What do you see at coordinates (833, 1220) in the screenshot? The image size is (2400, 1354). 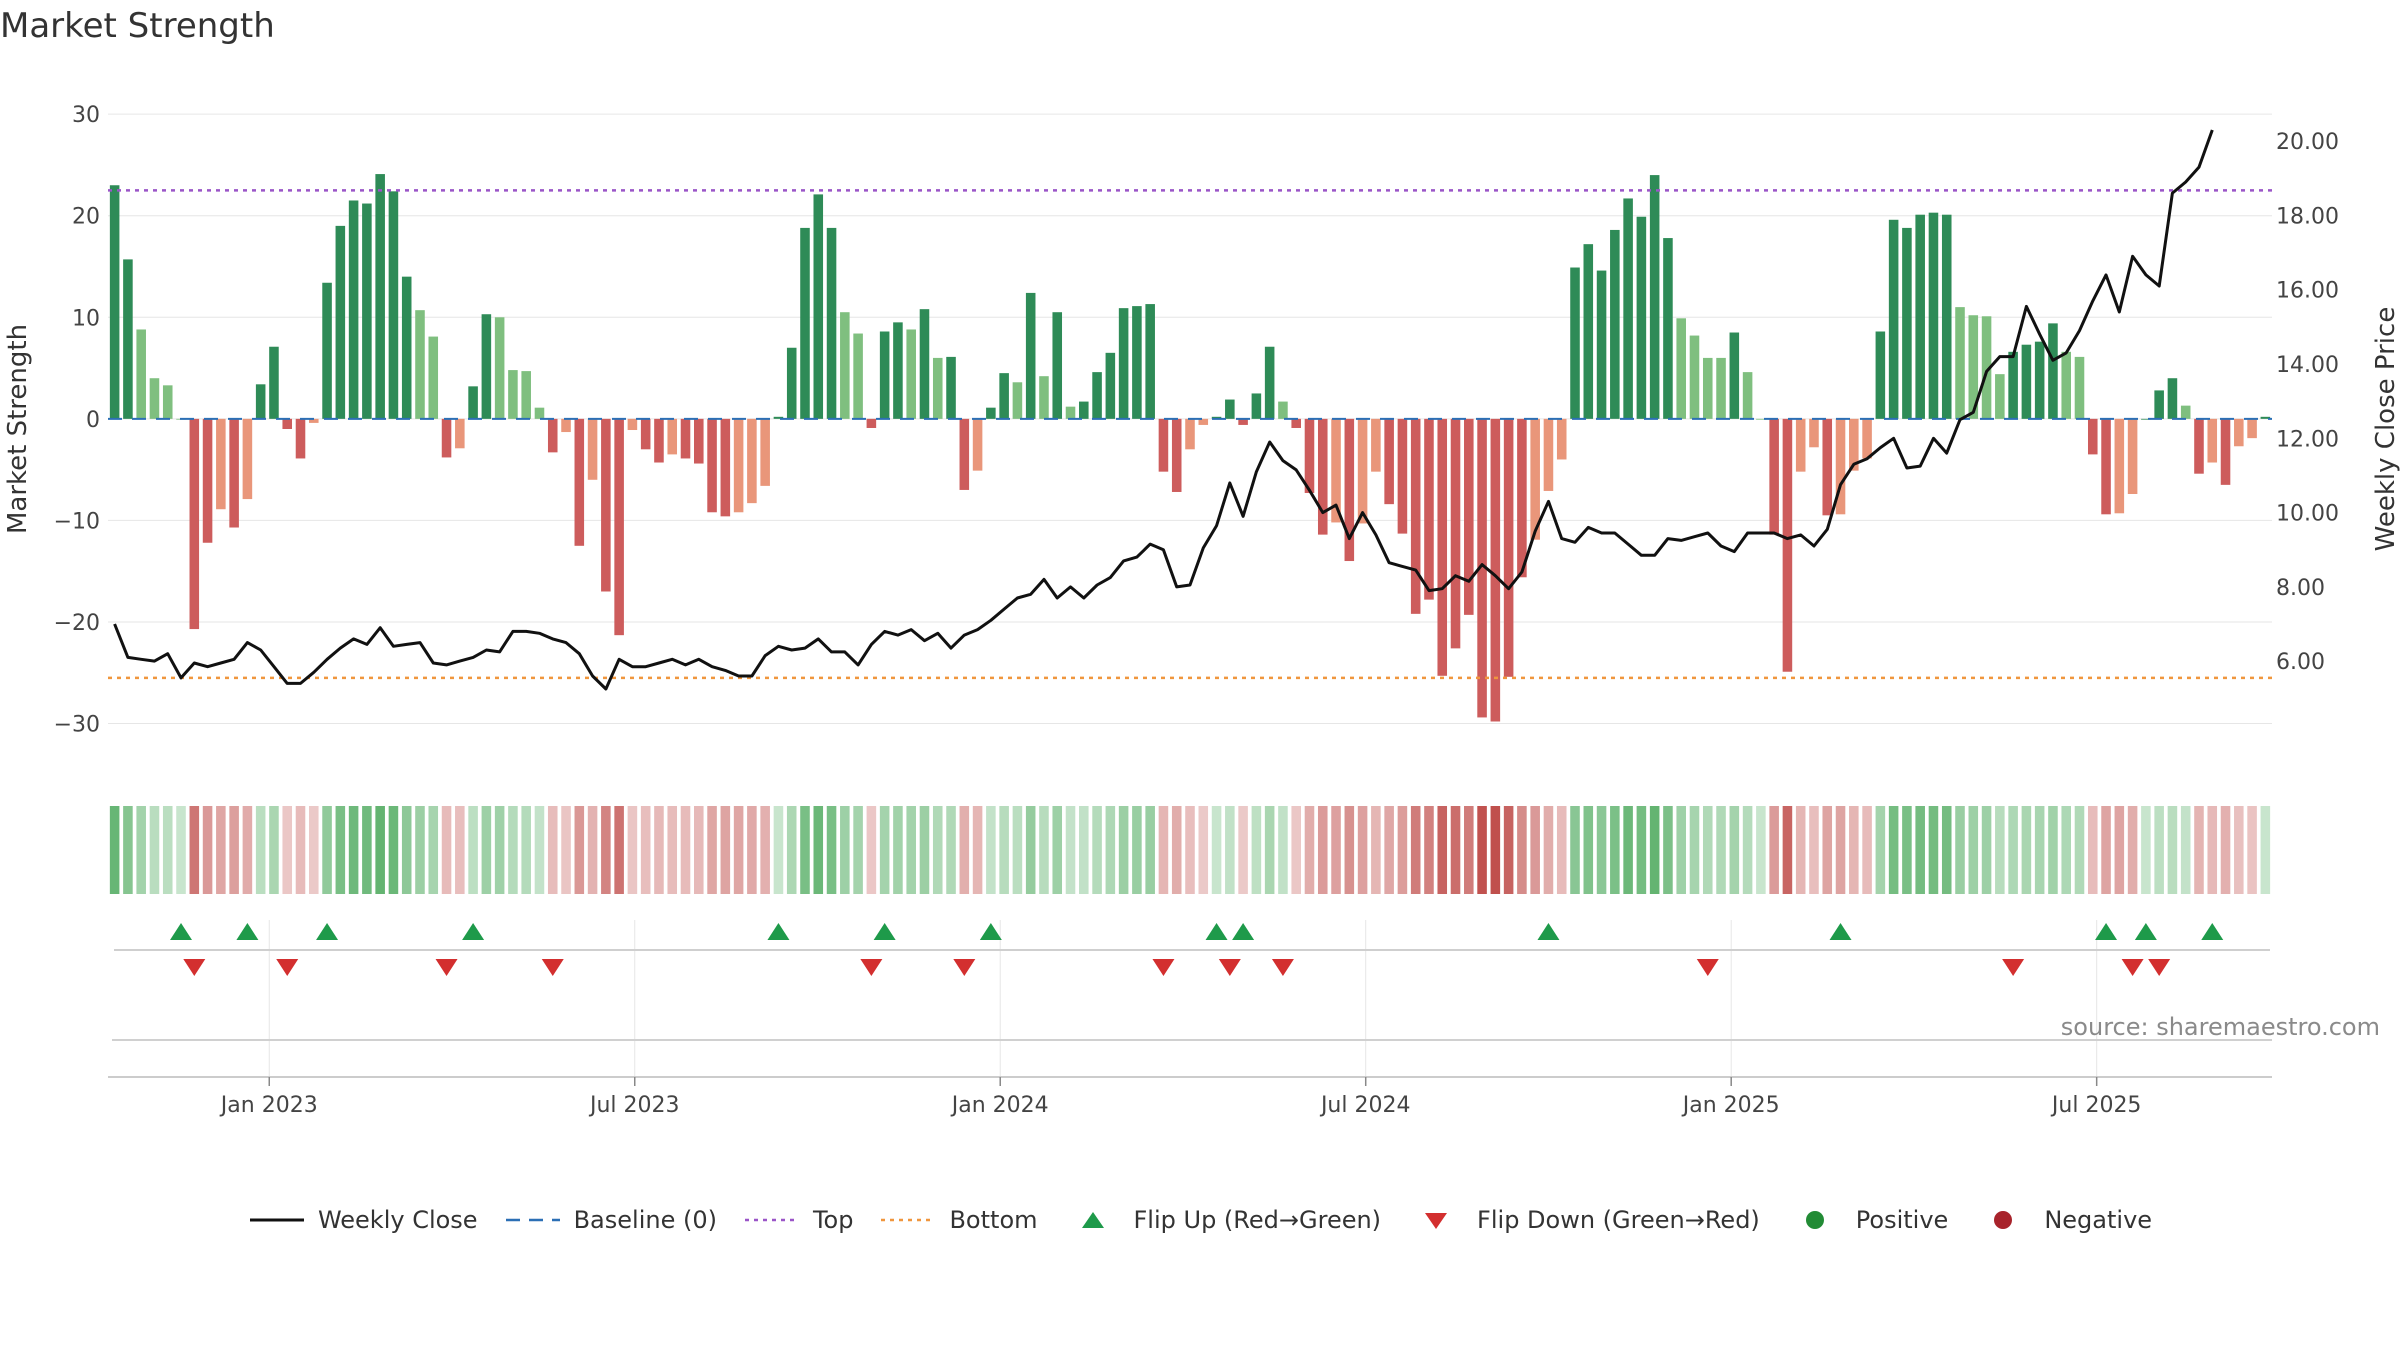 I see `legend-label: Top` at bounding box center [833, 1220].